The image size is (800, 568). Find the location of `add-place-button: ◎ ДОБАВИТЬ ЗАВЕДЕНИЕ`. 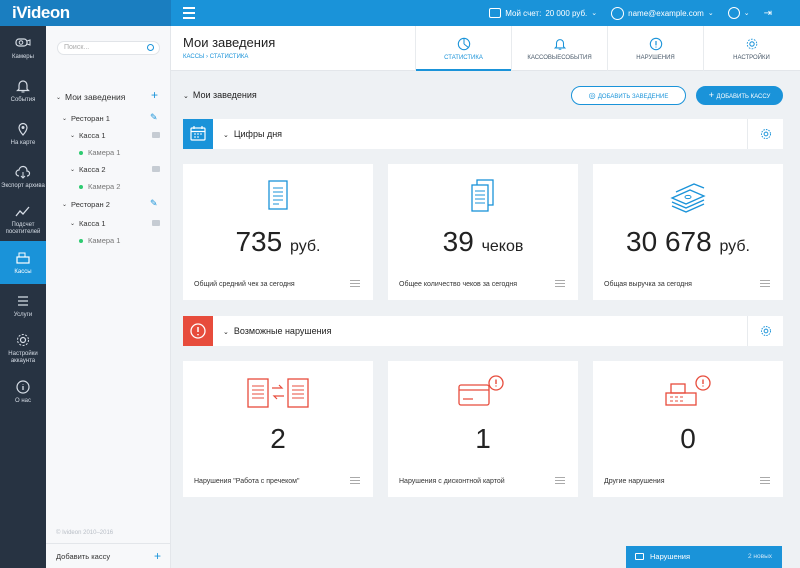

add-place-button: ◎ ДОБАВИТЬ ЗАВЕДЕНИЕ is located at coordinates (628, 95).